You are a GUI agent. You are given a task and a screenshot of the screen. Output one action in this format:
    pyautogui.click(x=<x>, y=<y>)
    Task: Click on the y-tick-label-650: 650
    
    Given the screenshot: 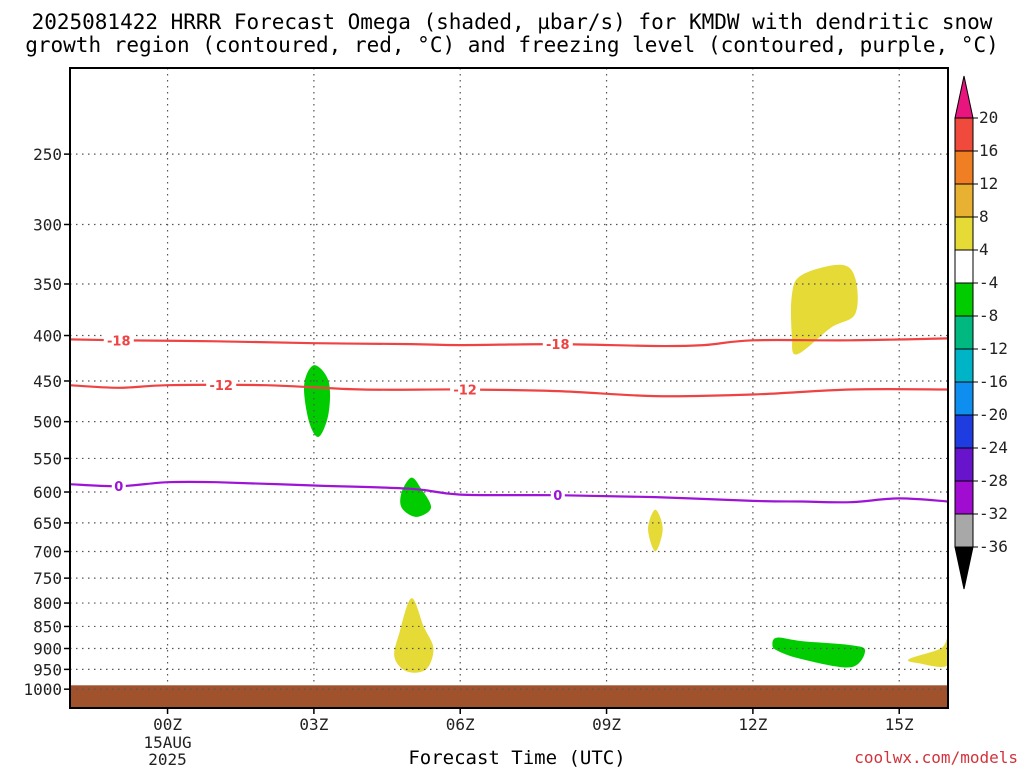 What is the action you would take?
    pyautogui.click(x=47, y=523)
    